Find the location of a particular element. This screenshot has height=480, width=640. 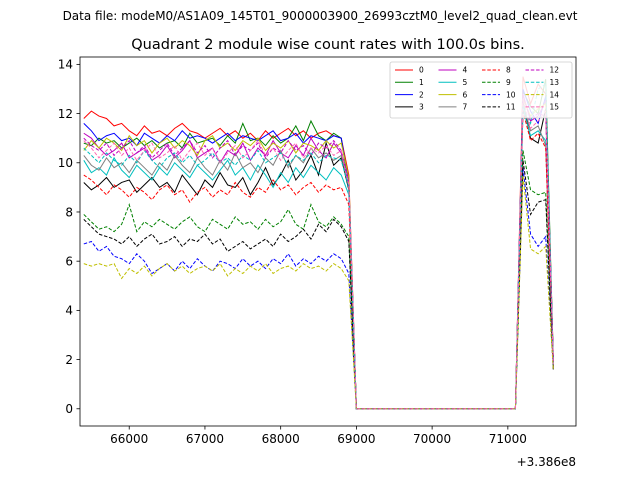

legend-entry-2: 2 is located at coordinates (421, 94).